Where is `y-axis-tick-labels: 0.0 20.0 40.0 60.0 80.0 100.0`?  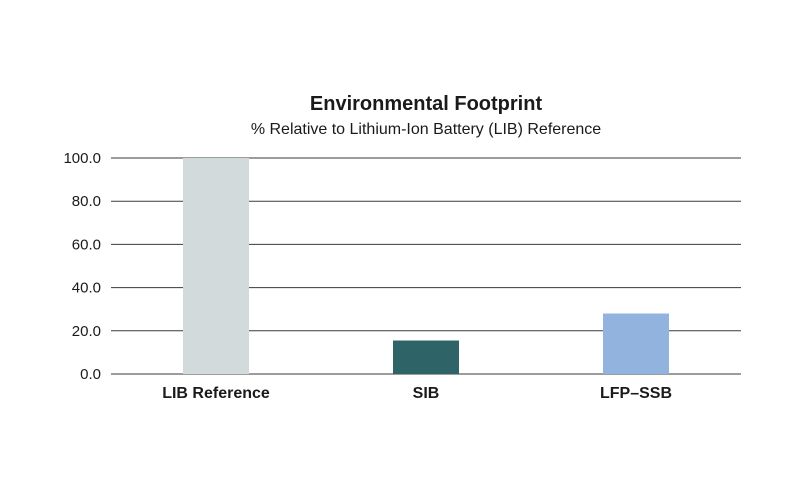
y-axis-tick-labels: 0.0 20.0 40.0 60.0 80.0 100.0 is located at coordinates (82, 266).